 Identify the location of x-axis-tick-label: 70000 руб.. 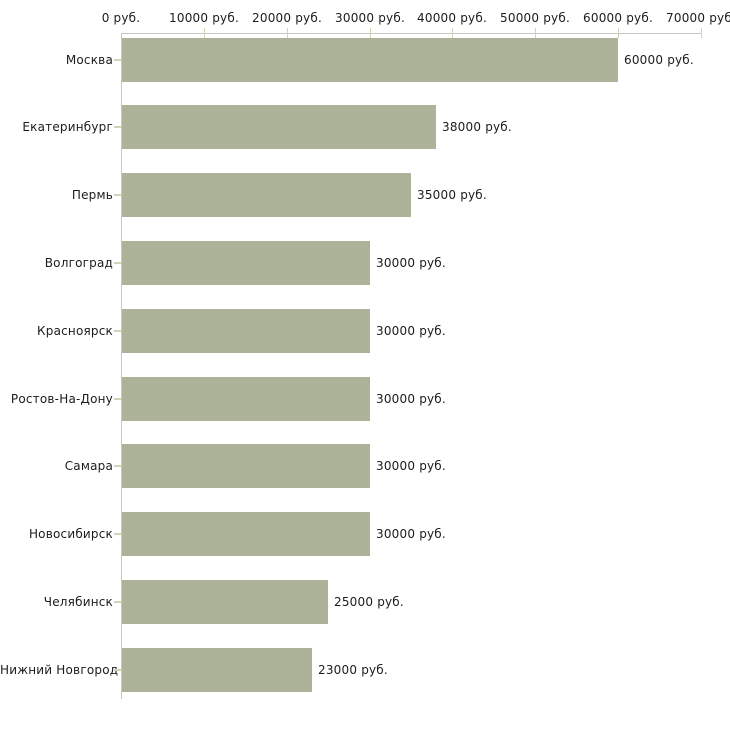
(698, 18).